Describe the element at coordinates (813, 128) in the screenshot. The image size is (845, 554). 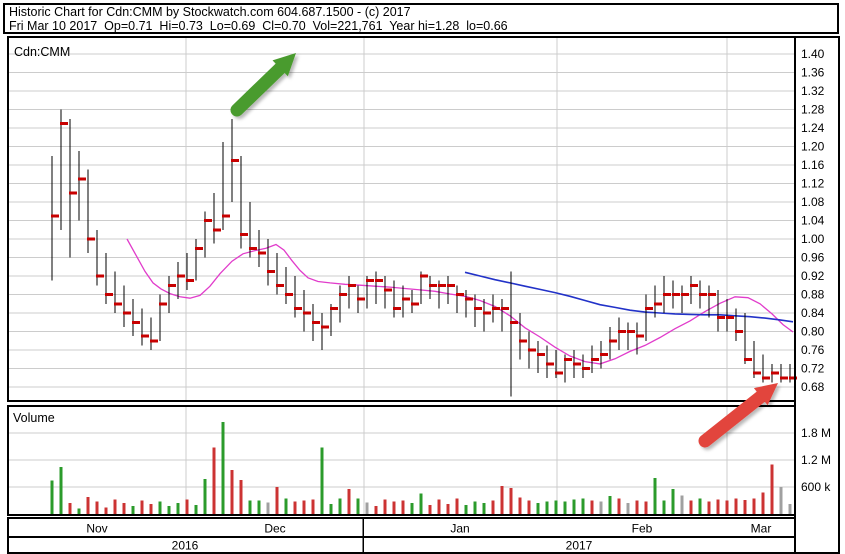
I see `price-axis-label: 1.24` at that location.